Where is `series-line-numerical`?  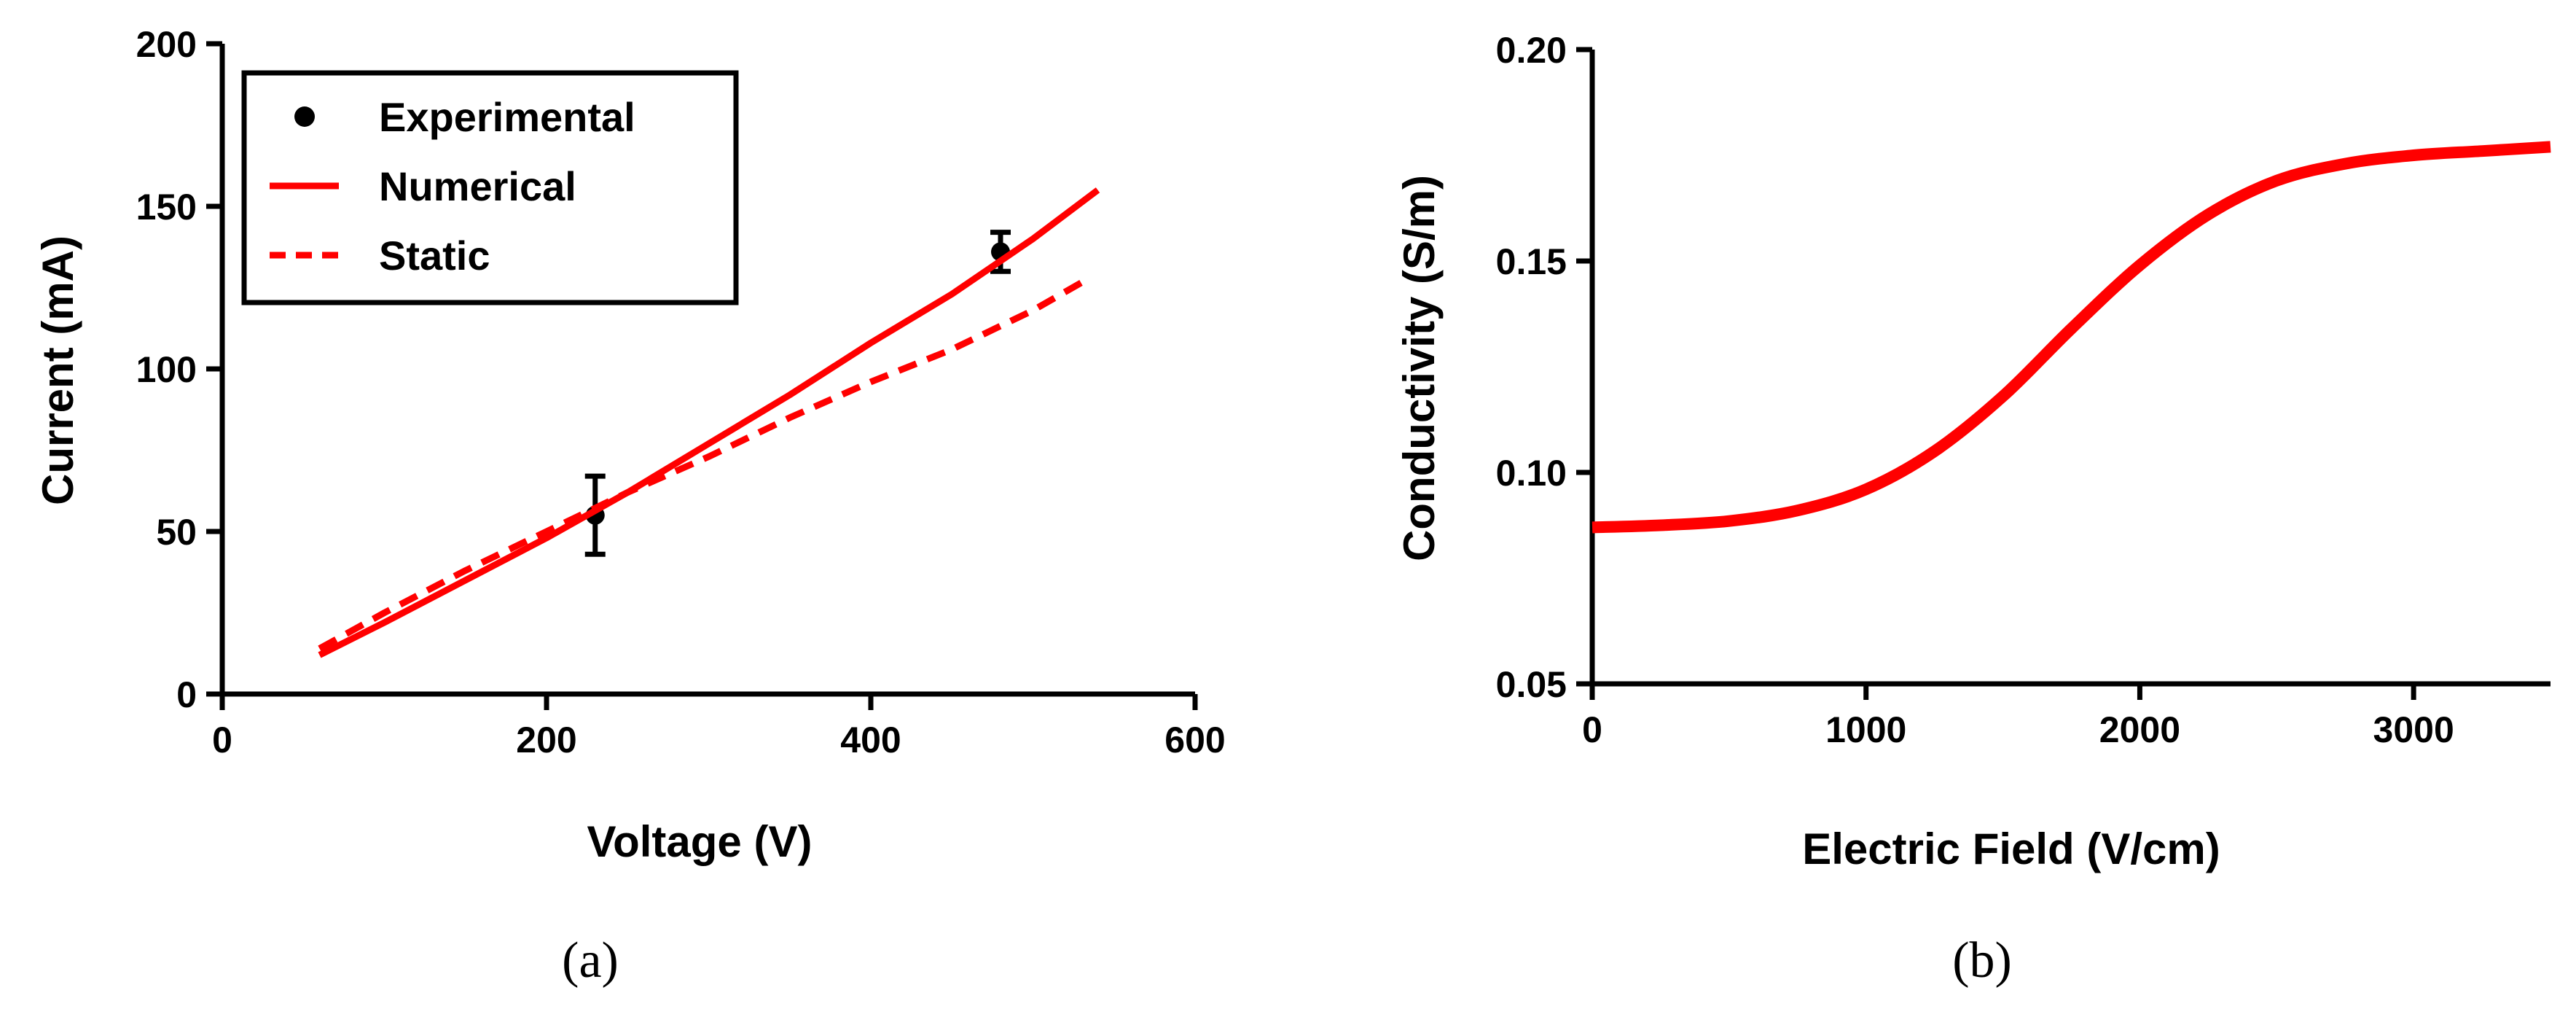
series-line-numerical is located at coordinates (709, 422).